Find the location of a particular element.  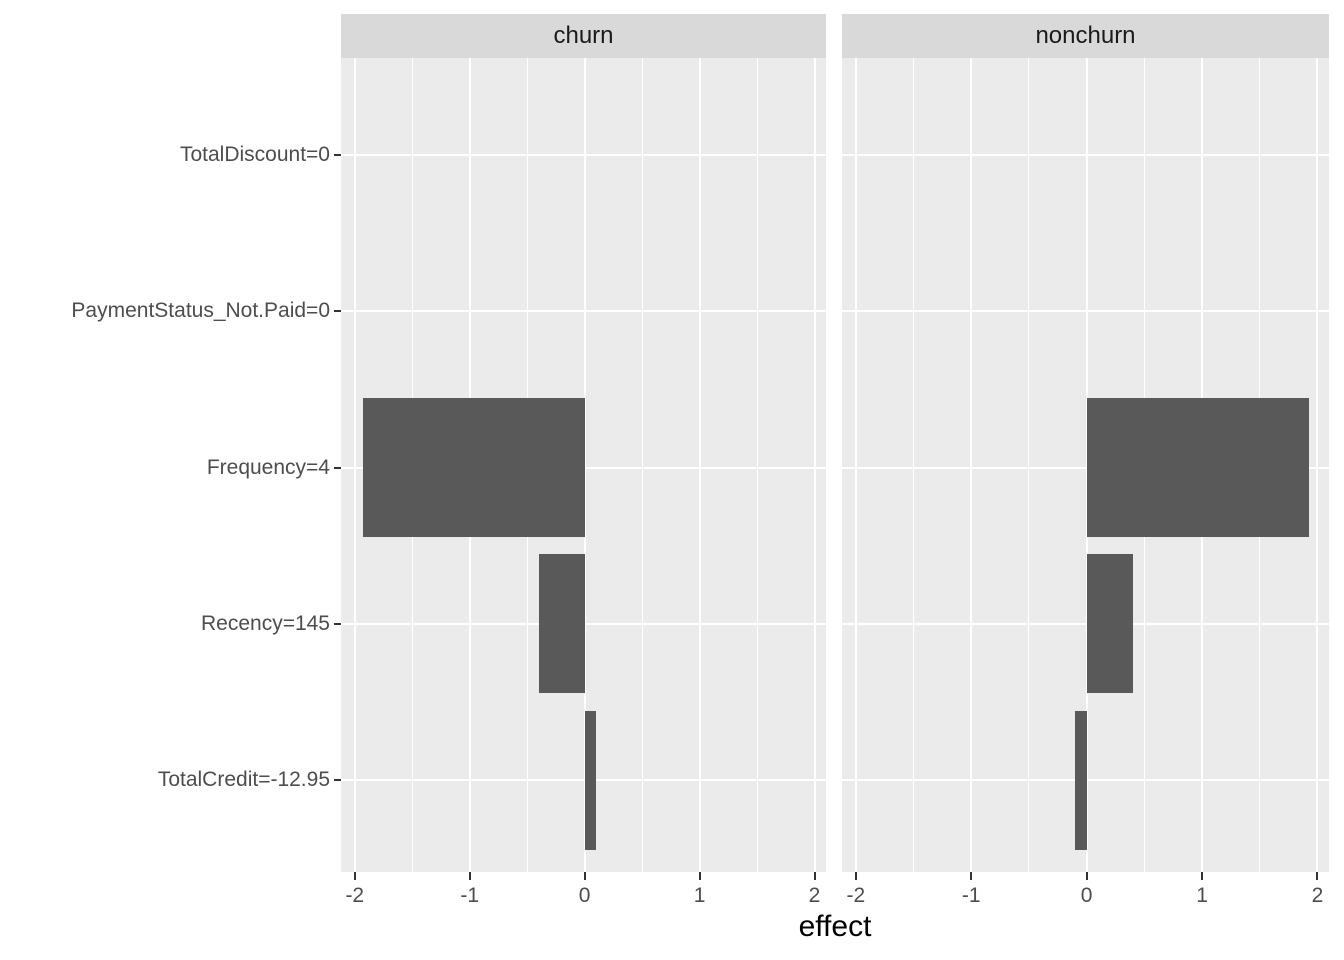

y-axis-label: Recency=145 is located at coordinates (265, 623).